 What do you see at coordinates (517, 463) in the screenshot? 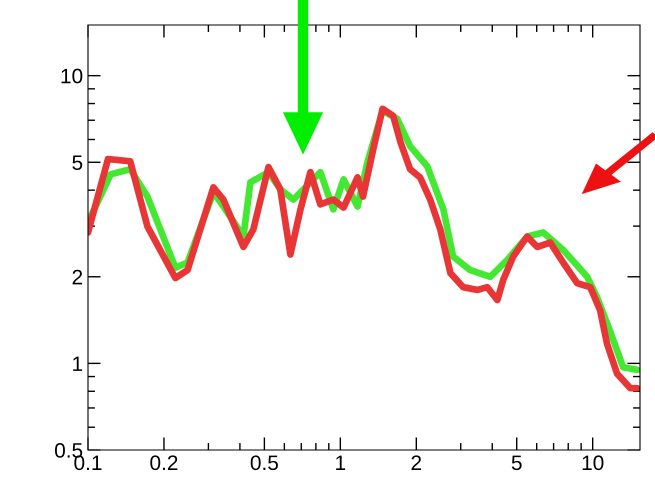
I see `x-tick-label: 5` at bounding box center [517, 463].